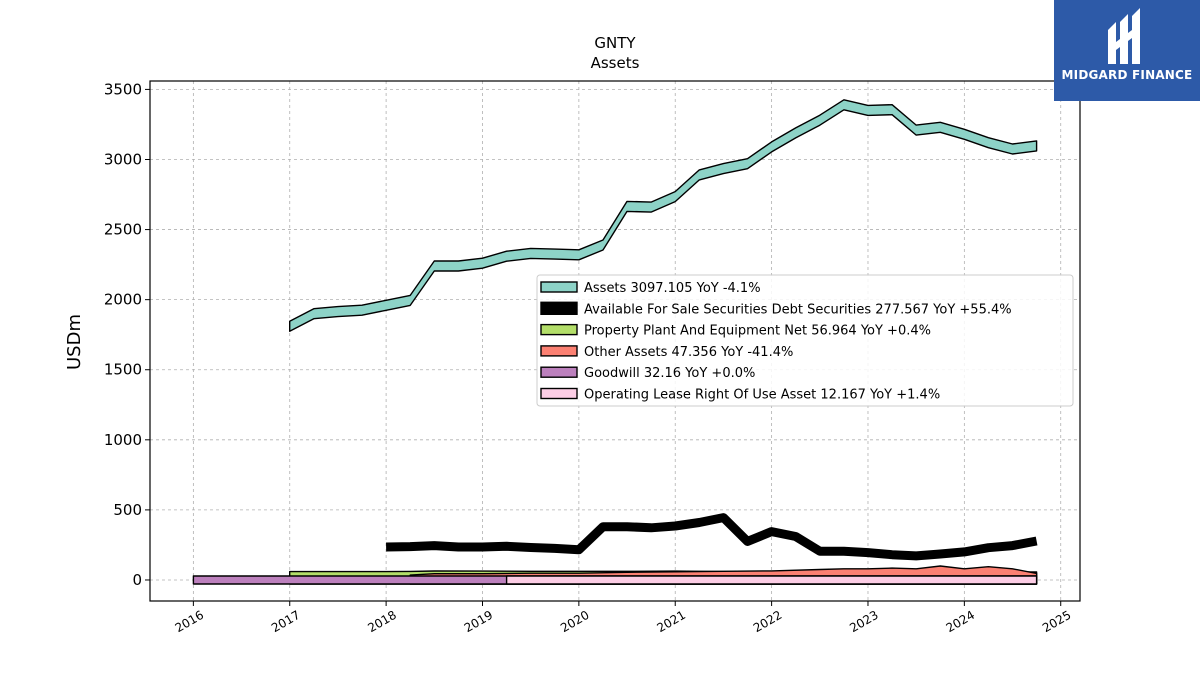  What do you see at coordinates (478, 621) in the screenshot?
I see `x-tick-label: 2019` at bounding box center [478, 621].